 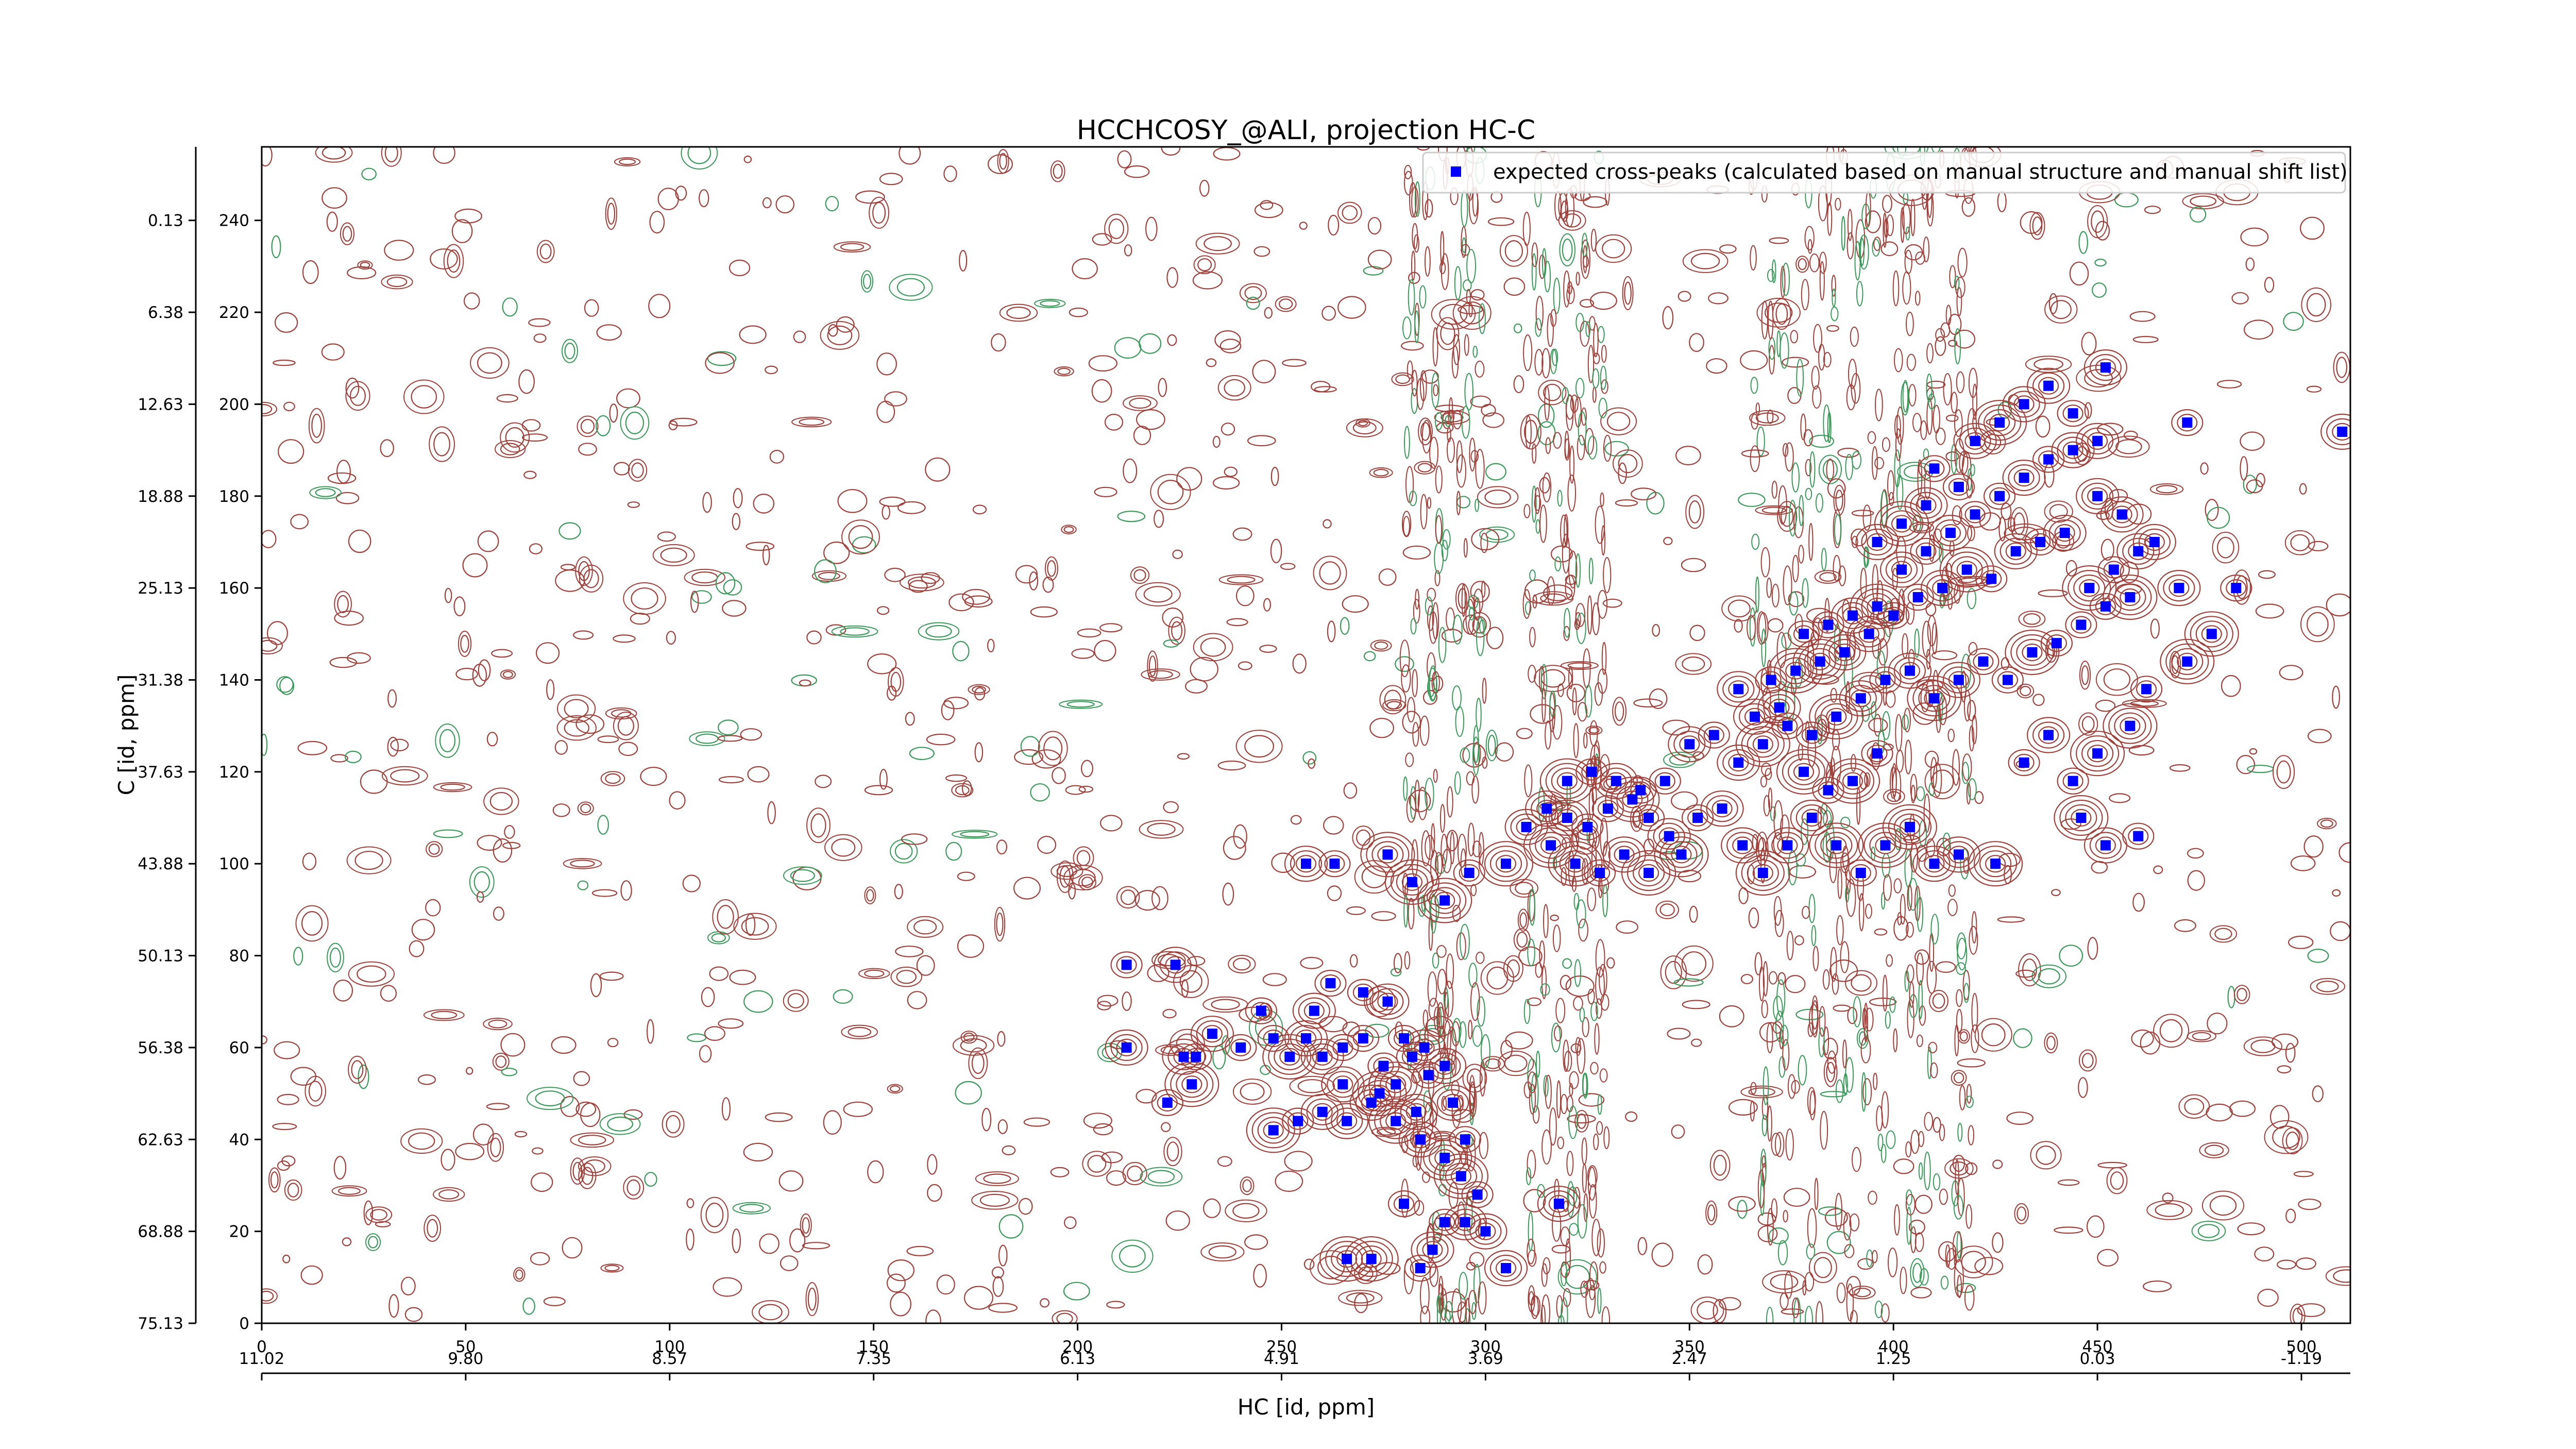 What do you see at coordinates (239, 1232) in the screenshot?
I see `y-index-tick-label: 20` at bounding box center [239, 1232].